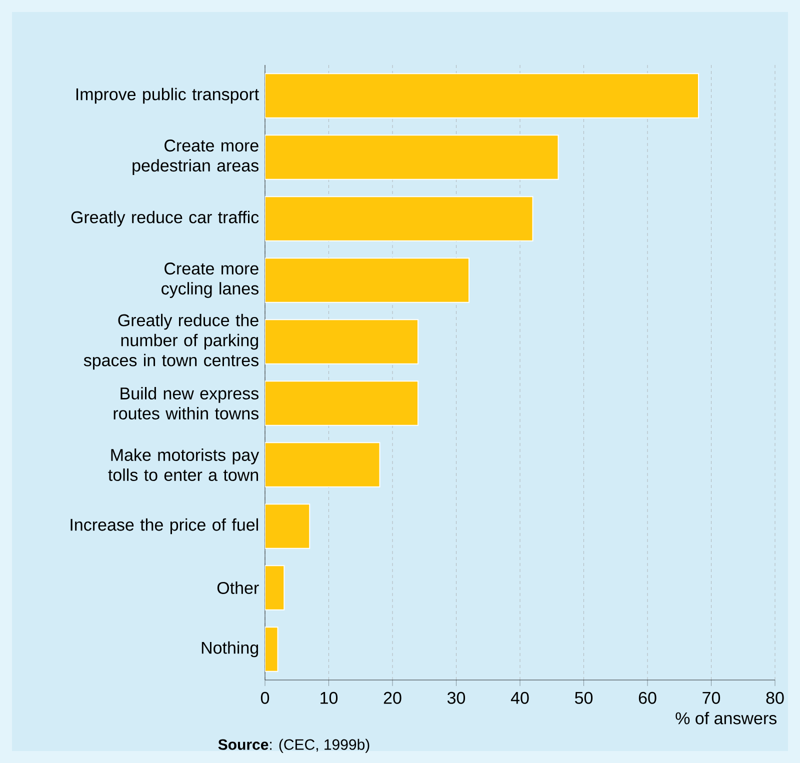 The height and width of the screenshot is (763, 800). What do you see at coordinates (171, 342) in the screenshot?
I see `y-tick-label: Greatly reduce the number of parking spaces in town centres` at bounding box center [171, 342].